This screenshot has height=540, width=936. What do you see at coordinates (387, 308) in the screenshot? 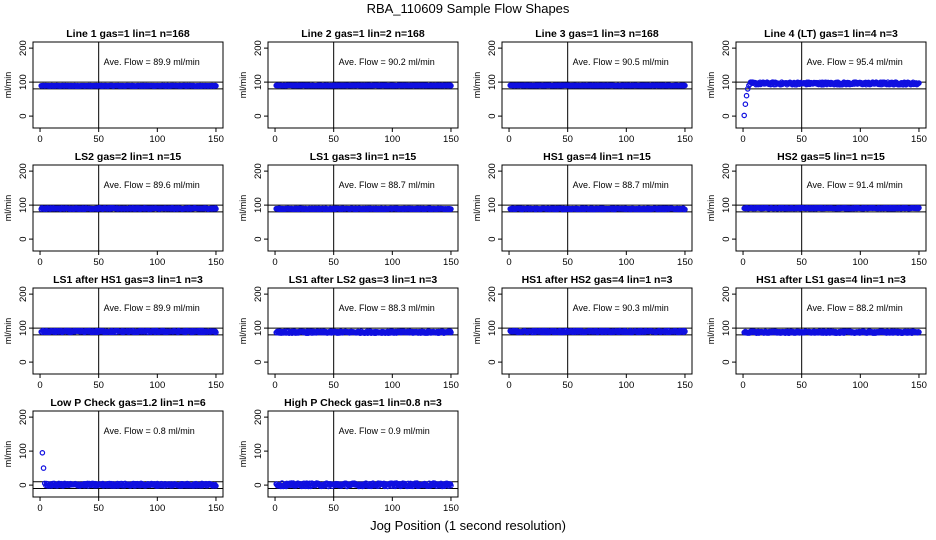
I see `average-flow-annotation: Ave. Flow = 88.3 ml/min` at bounding box center [387, 308].